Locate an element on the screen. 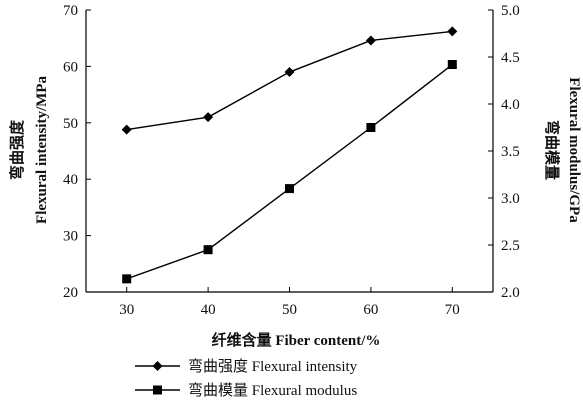  right-tick-label: 5.0 is located at coordinates (510, 11).